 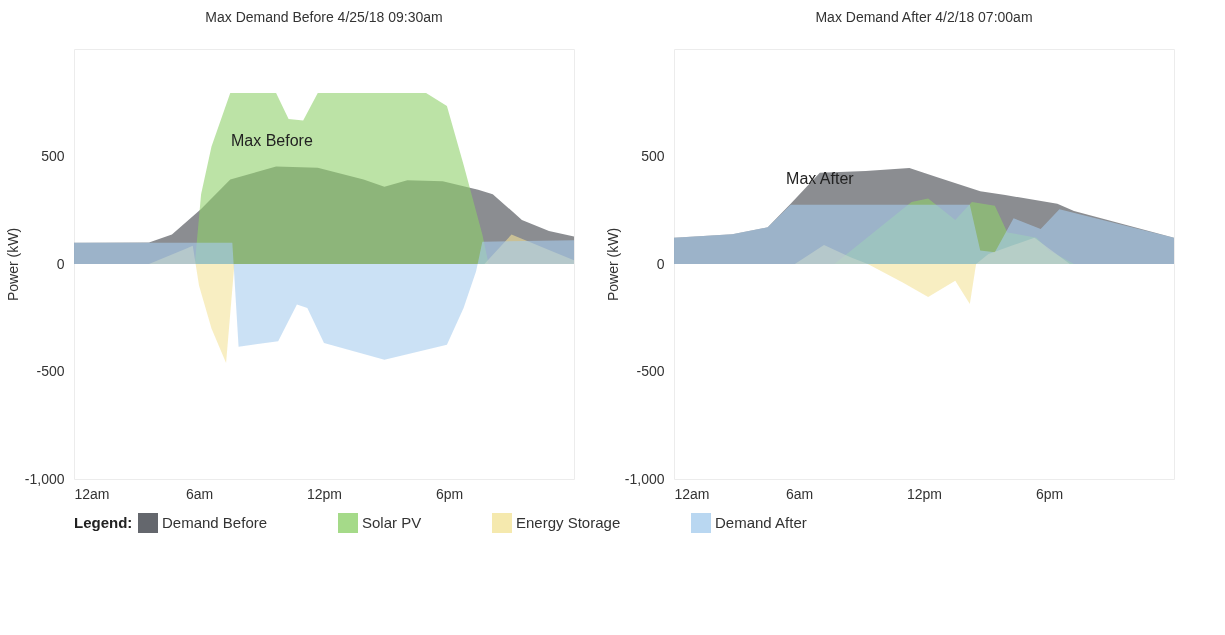 I want to click on chart-title: Max Demand Before 4/25/18 09:30am, so click(x=324, y=17).